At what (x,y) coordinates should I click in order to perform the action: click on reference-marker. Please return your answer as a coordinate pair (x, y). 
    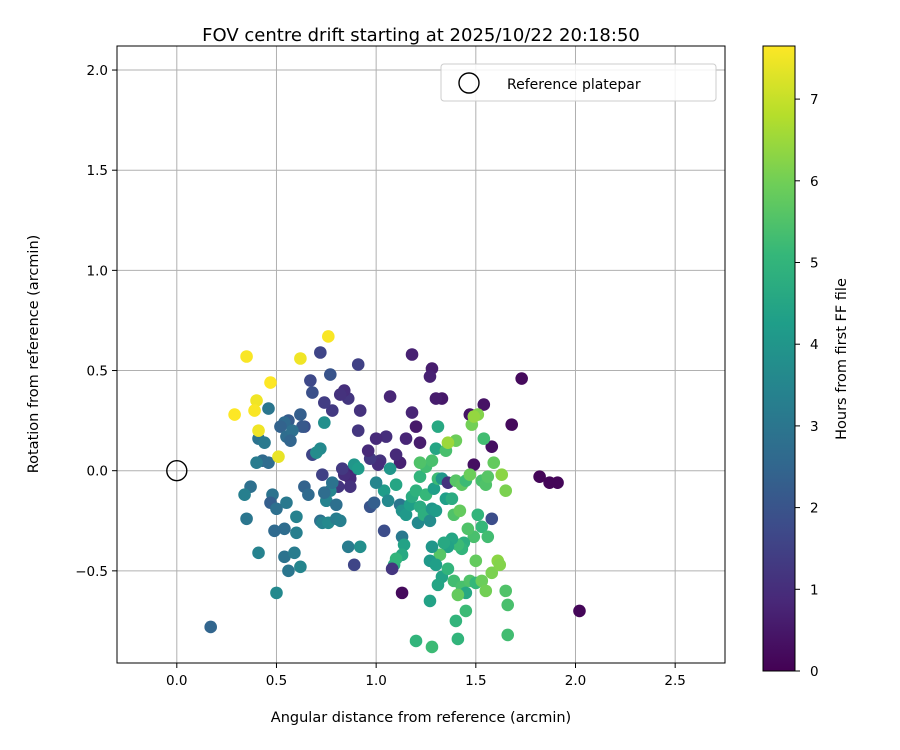
    Looking at the image, I should click on (177, 470).